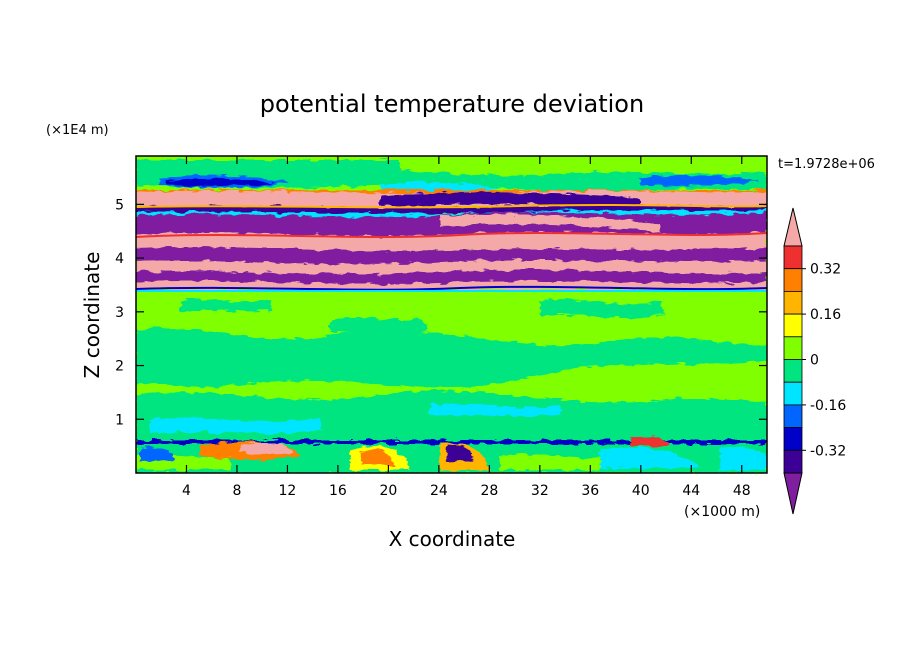 The width and height of the screenshot is (904, 654). What do you see at coordinates (590, 491) in the screenshot?
I see `x-tick-label: 36` at bounding box center [590, 491].